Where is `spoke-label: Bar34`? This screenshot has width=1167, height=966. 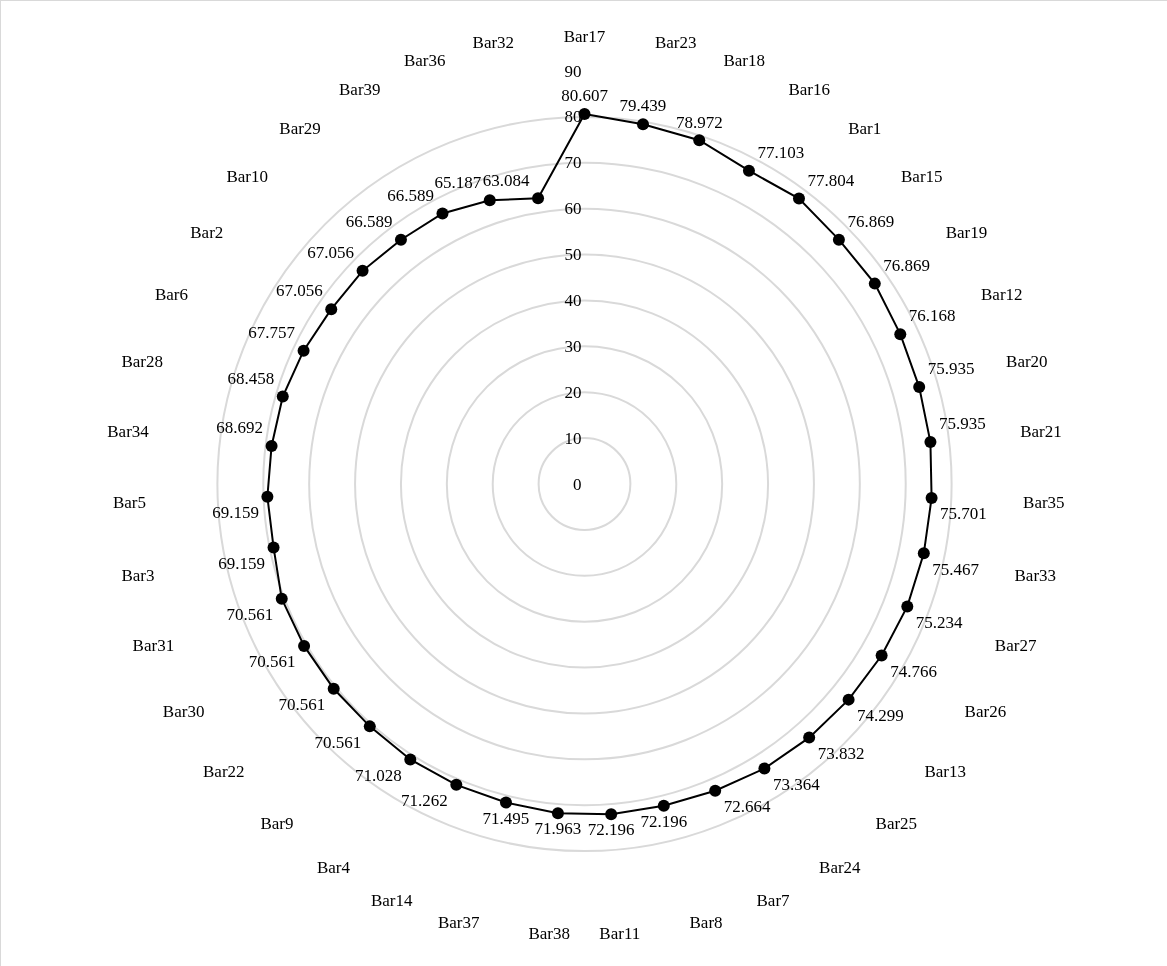 spoke-label: Bar34 is located at coordinates (128, 431).